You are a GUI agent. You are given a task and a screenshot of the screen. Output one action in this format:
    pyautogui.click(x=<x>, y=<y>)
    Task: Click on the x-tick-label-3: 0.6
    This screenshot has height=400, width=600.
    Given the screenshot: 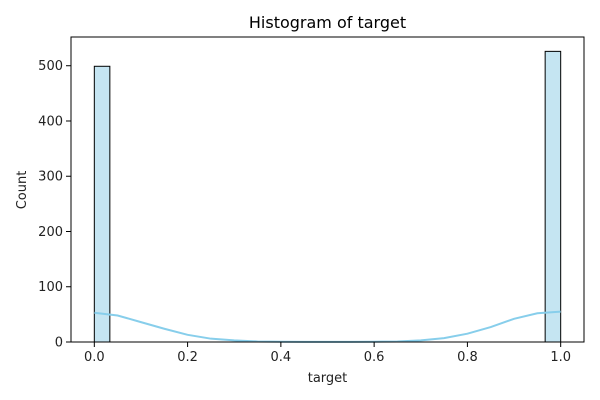 What is the action you would take?
    pyautogui.click(x=374, y=357)
    